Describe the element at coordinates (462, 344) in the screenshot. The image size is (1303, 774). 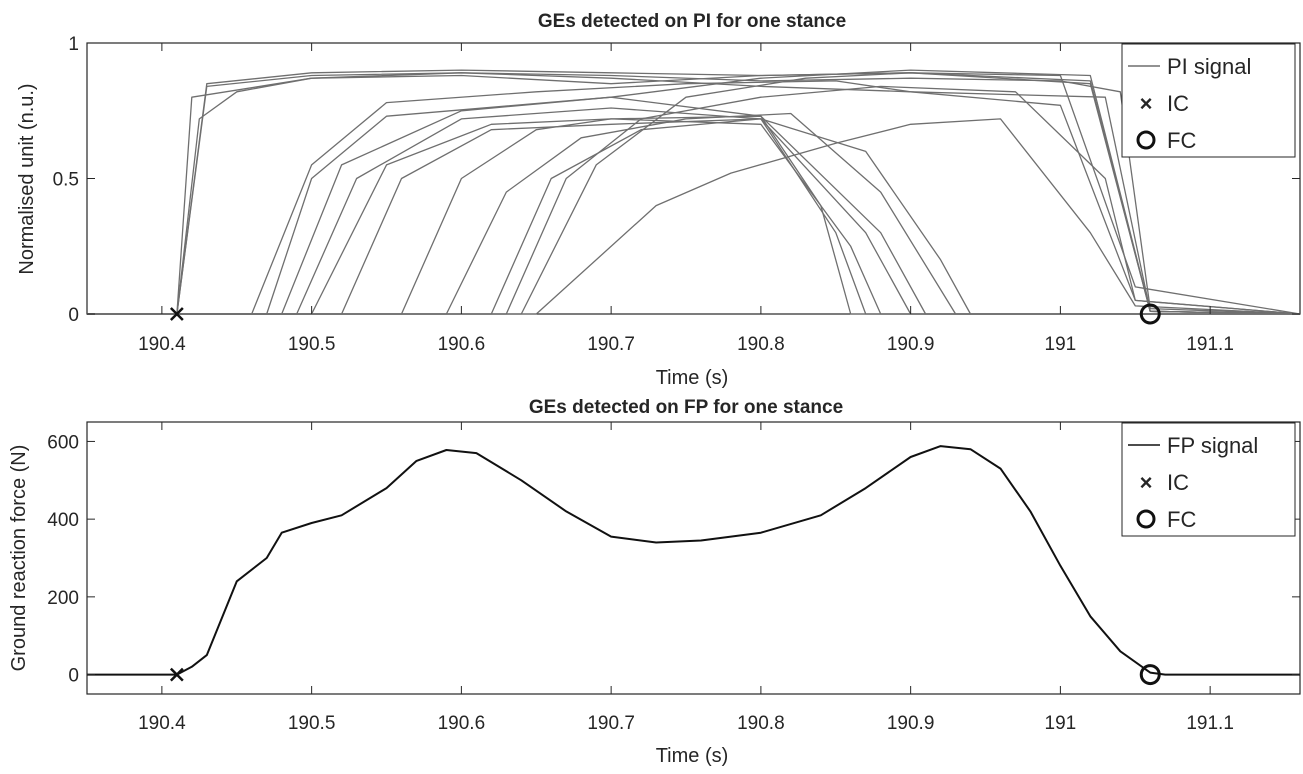
I see `pi-x-tick-label-2: 190.6` at that location.